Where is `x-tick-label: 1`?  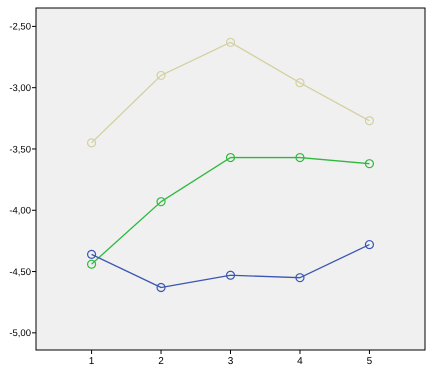 x-tick-label: 1 is located at coordinates (91, 361).